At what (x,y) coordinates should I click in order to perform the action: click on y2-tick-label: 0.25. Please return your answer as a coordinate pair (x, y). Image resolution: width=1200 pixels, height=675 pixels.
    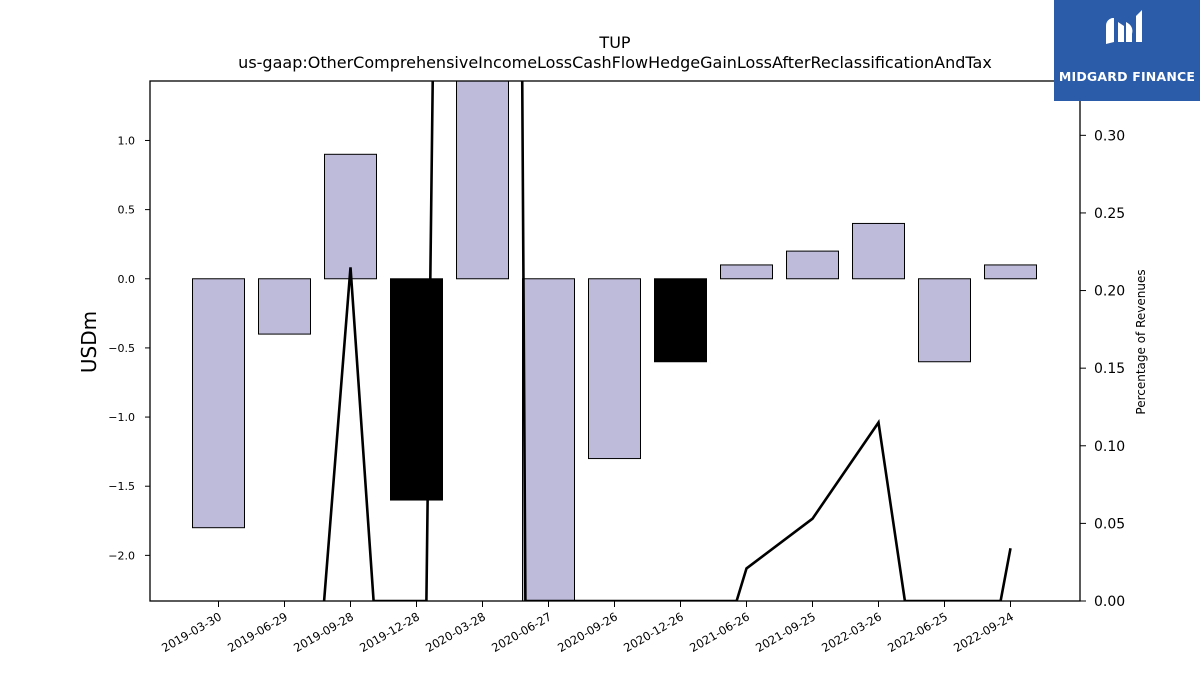
    Looking at the image, I should click on (1109, 214).